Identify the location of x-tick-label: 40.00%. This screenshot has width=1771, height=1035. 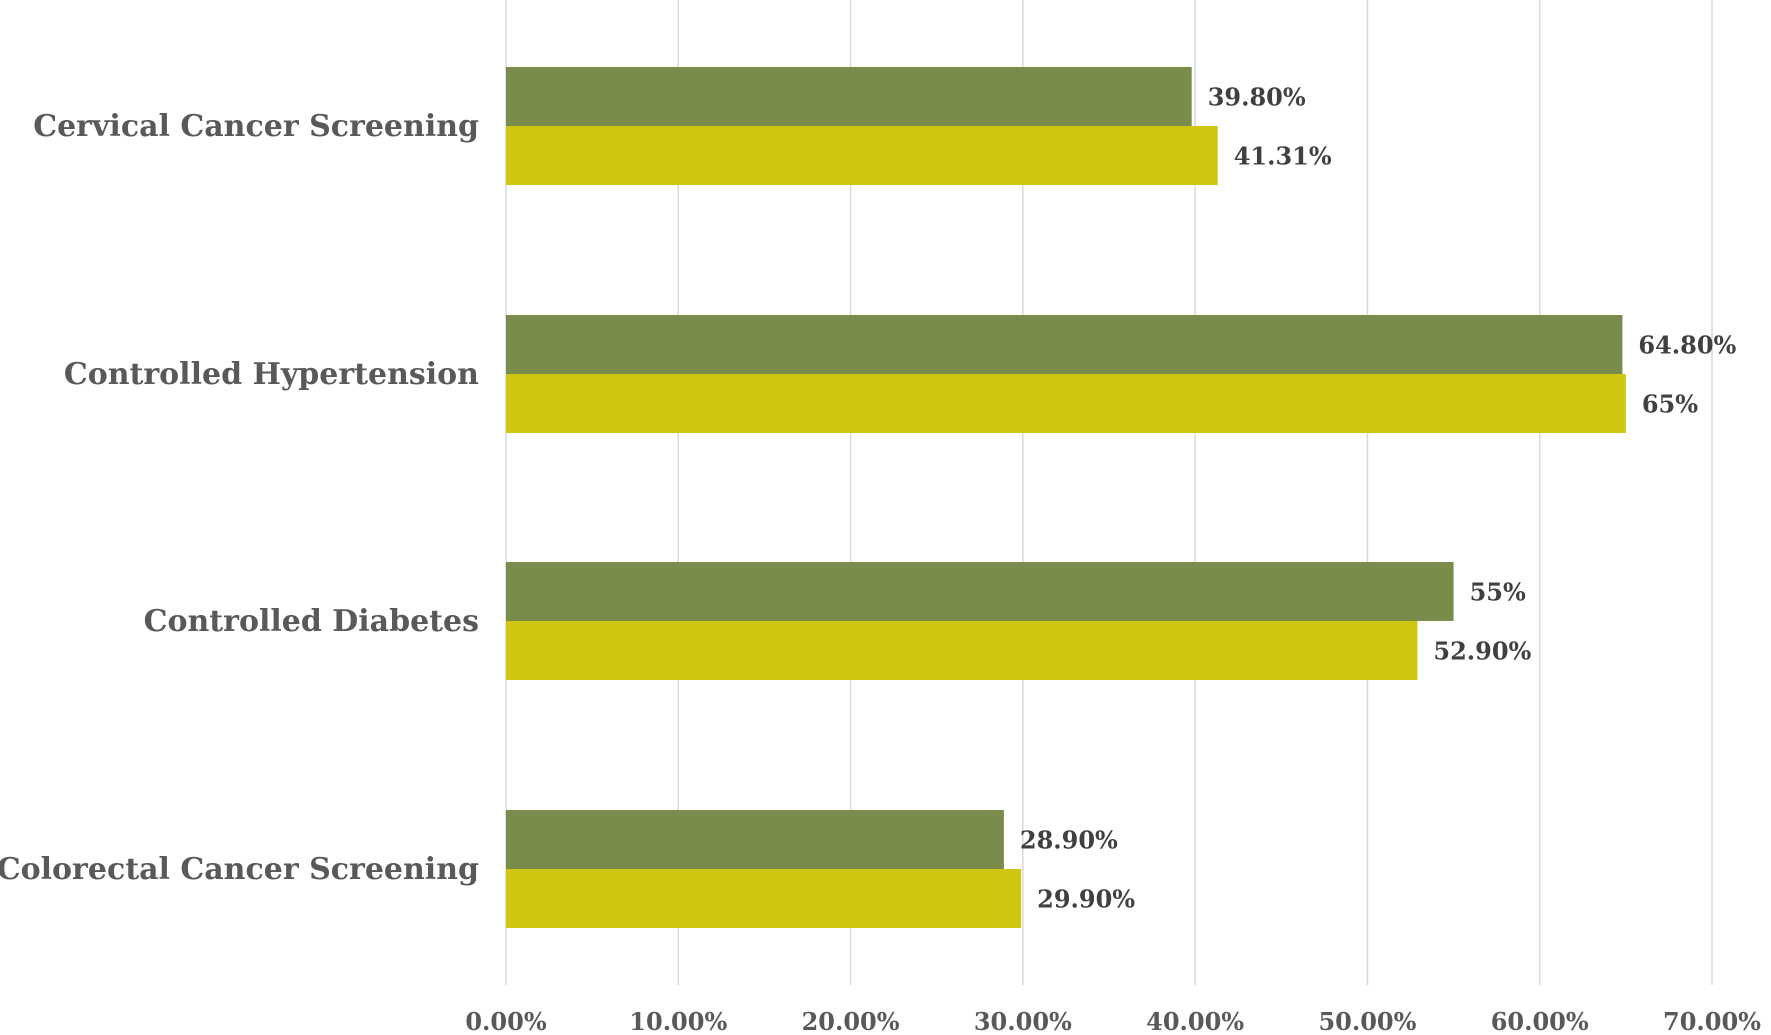
(1195, 1021).